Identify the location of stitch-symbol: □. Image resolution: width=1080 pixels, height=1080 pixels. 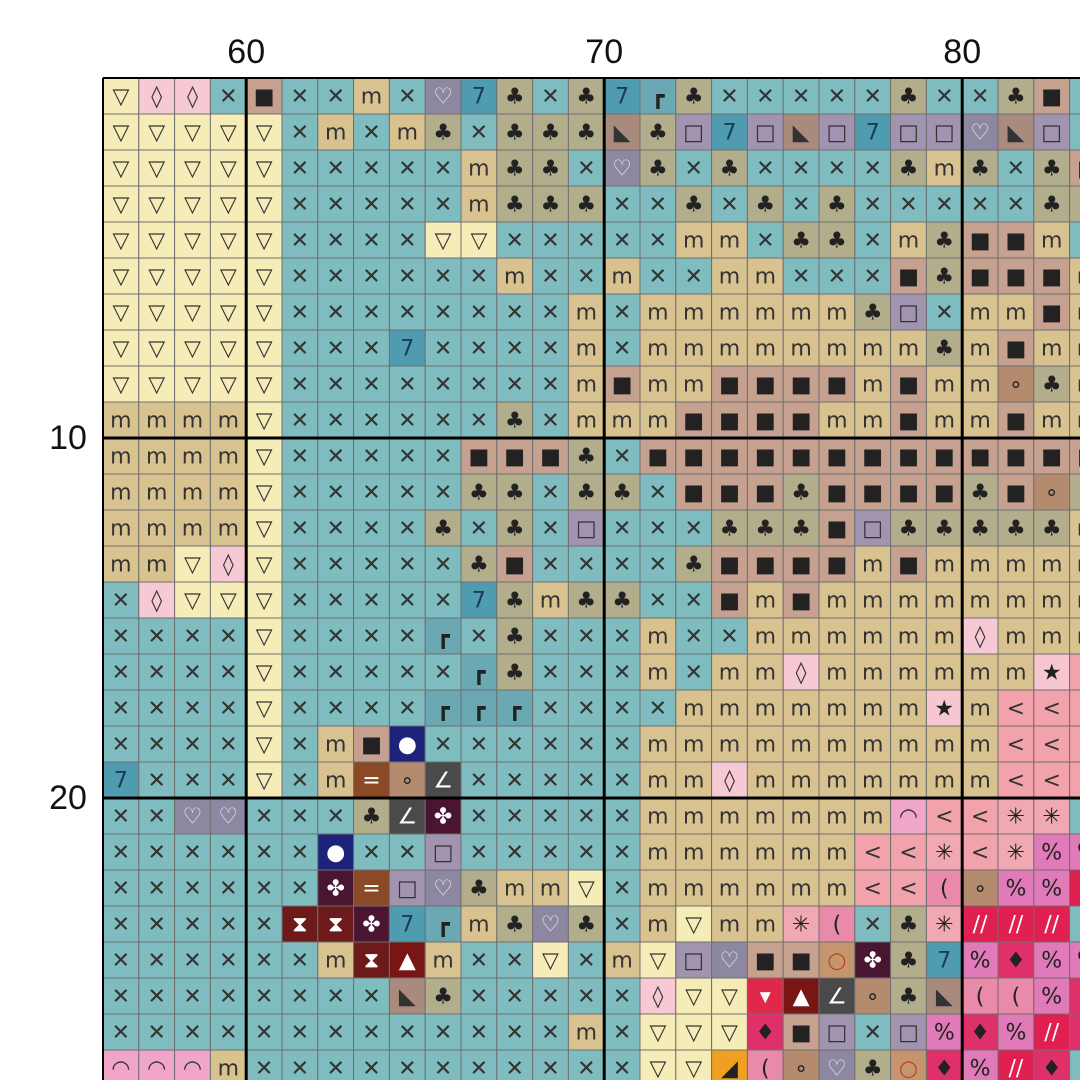
(407, 889).